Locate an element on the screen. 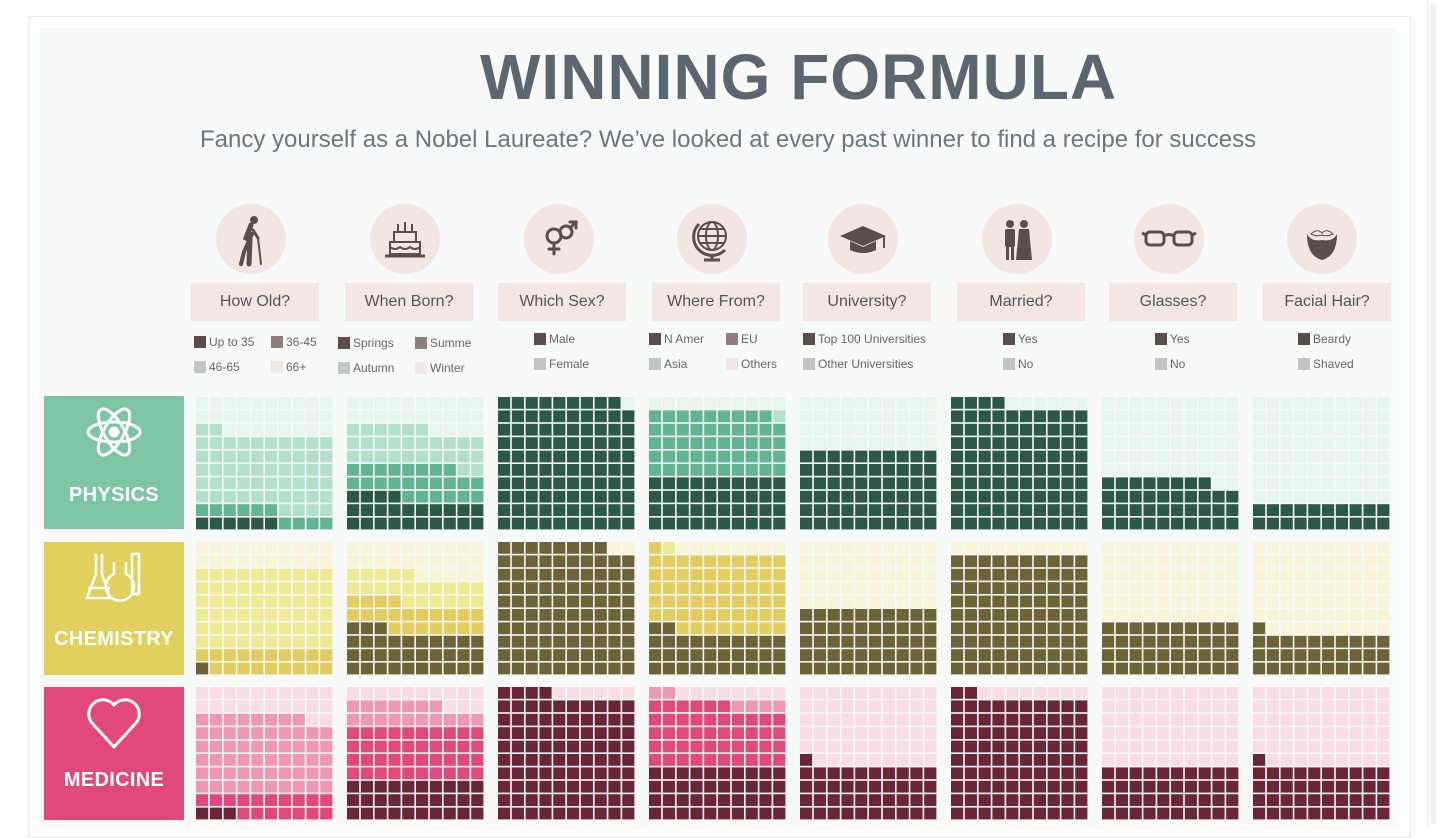 The image size is (1440, 838). scrollbar-thumb is located at coordinates (1433, 414).